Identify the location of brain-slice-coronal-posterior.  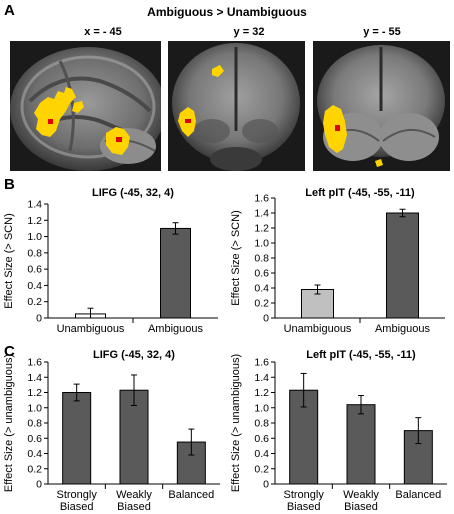
(381, 106).